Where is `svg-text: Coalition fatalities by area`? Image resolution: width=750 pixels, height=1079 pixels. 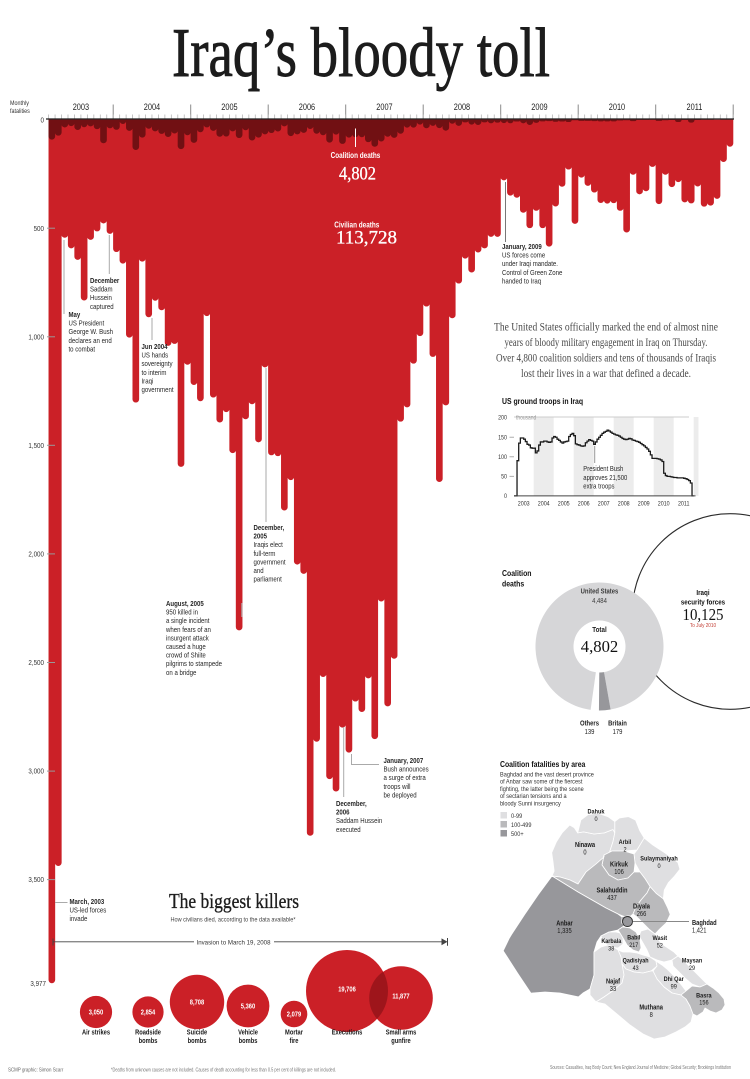 svg-text: Coalition fatalities by area is located at coordinates (543, 764).